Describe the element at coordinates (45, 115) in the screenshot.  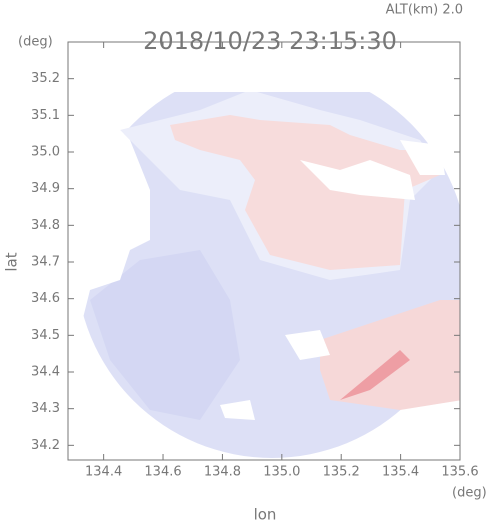
I see `y-tick-label: 35.1` at that location.